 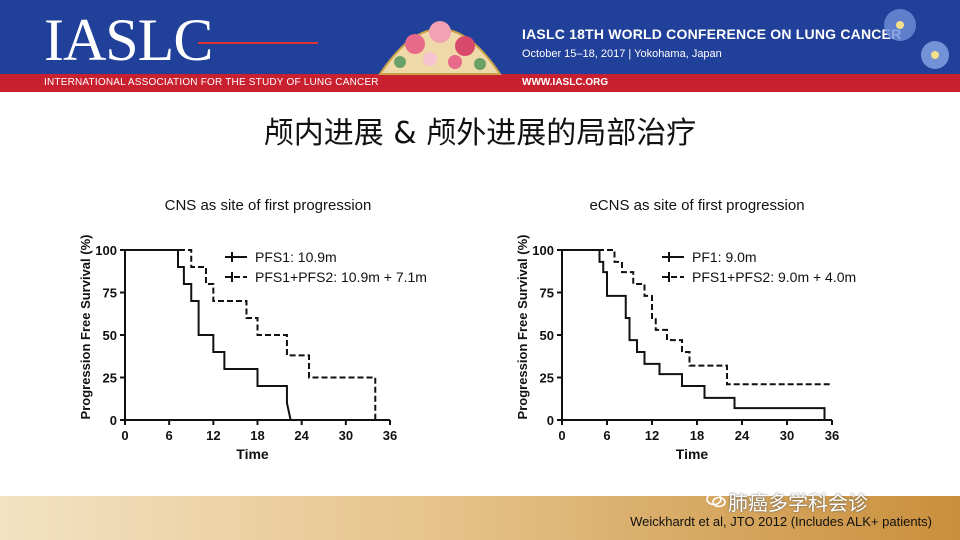 What do you see at coordinates (716, 500) in the screenshot?
I see `wechat-icon` at bounding box center [716, 500].